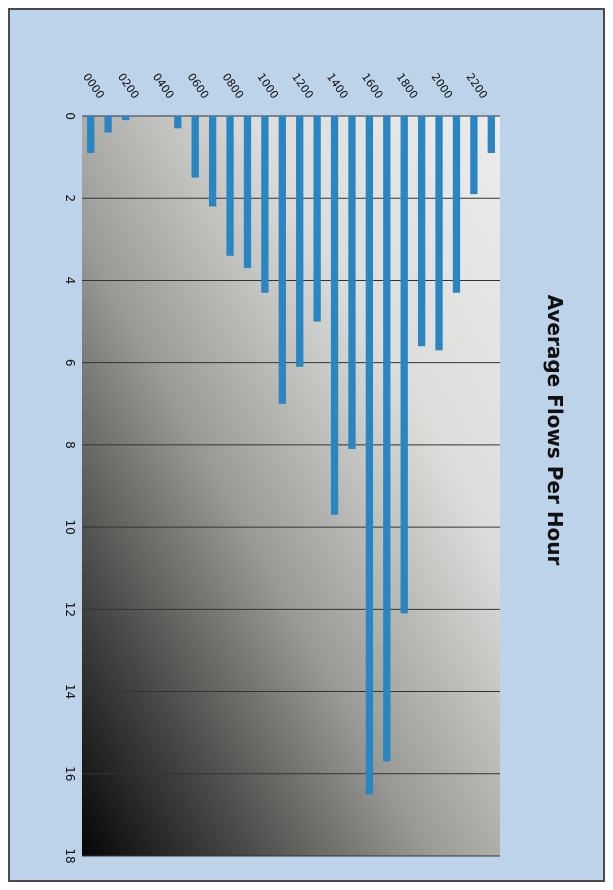  Describe the element at coordinates (421, 231) in the screenshot. I see `bar-1900` at that location.